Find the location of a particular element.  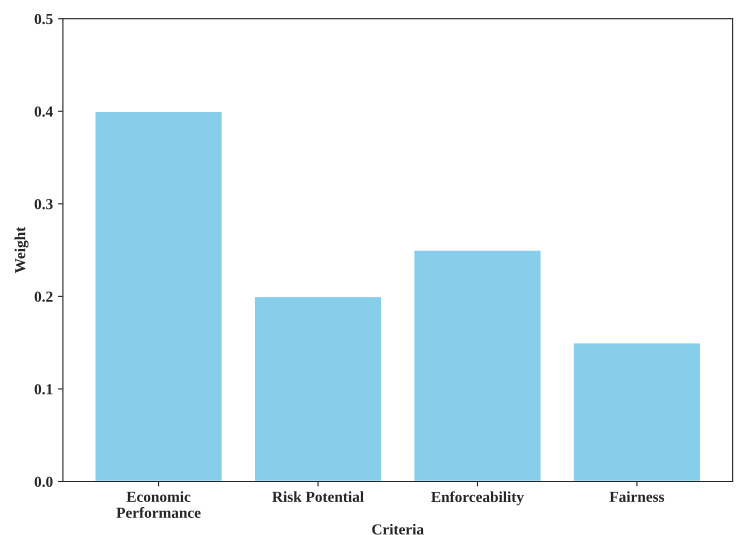

x-tick-label: Risk Potential is located at coordinates (318, 496).